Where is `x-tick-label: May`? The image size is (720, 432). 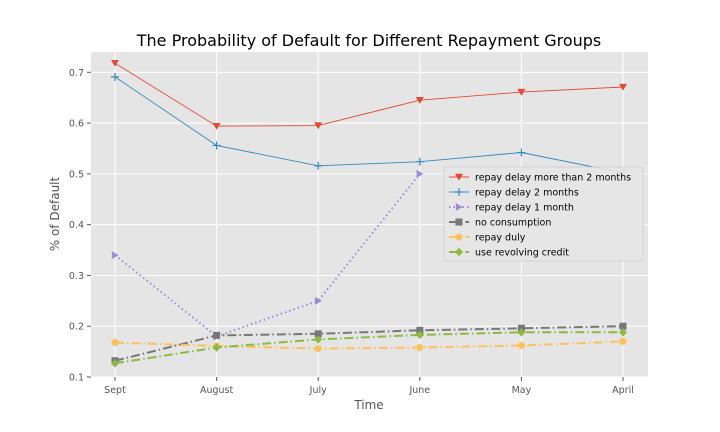 x-tick-label: May is located at coordinates (522, 390).